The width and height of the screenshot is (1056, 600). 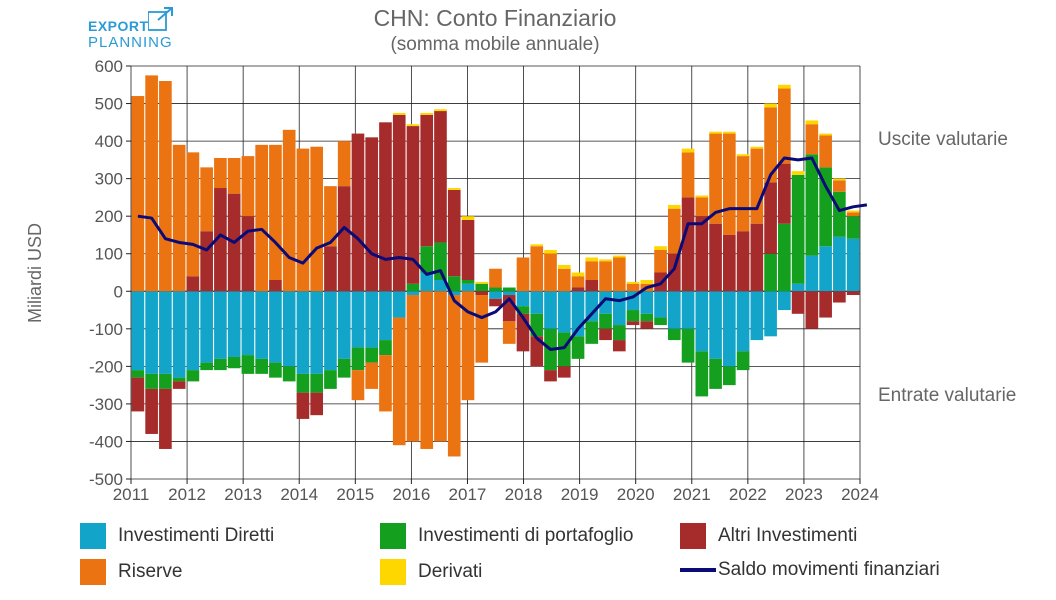 I want to click on legend-item: Derivati, so click(x=431, y=572).